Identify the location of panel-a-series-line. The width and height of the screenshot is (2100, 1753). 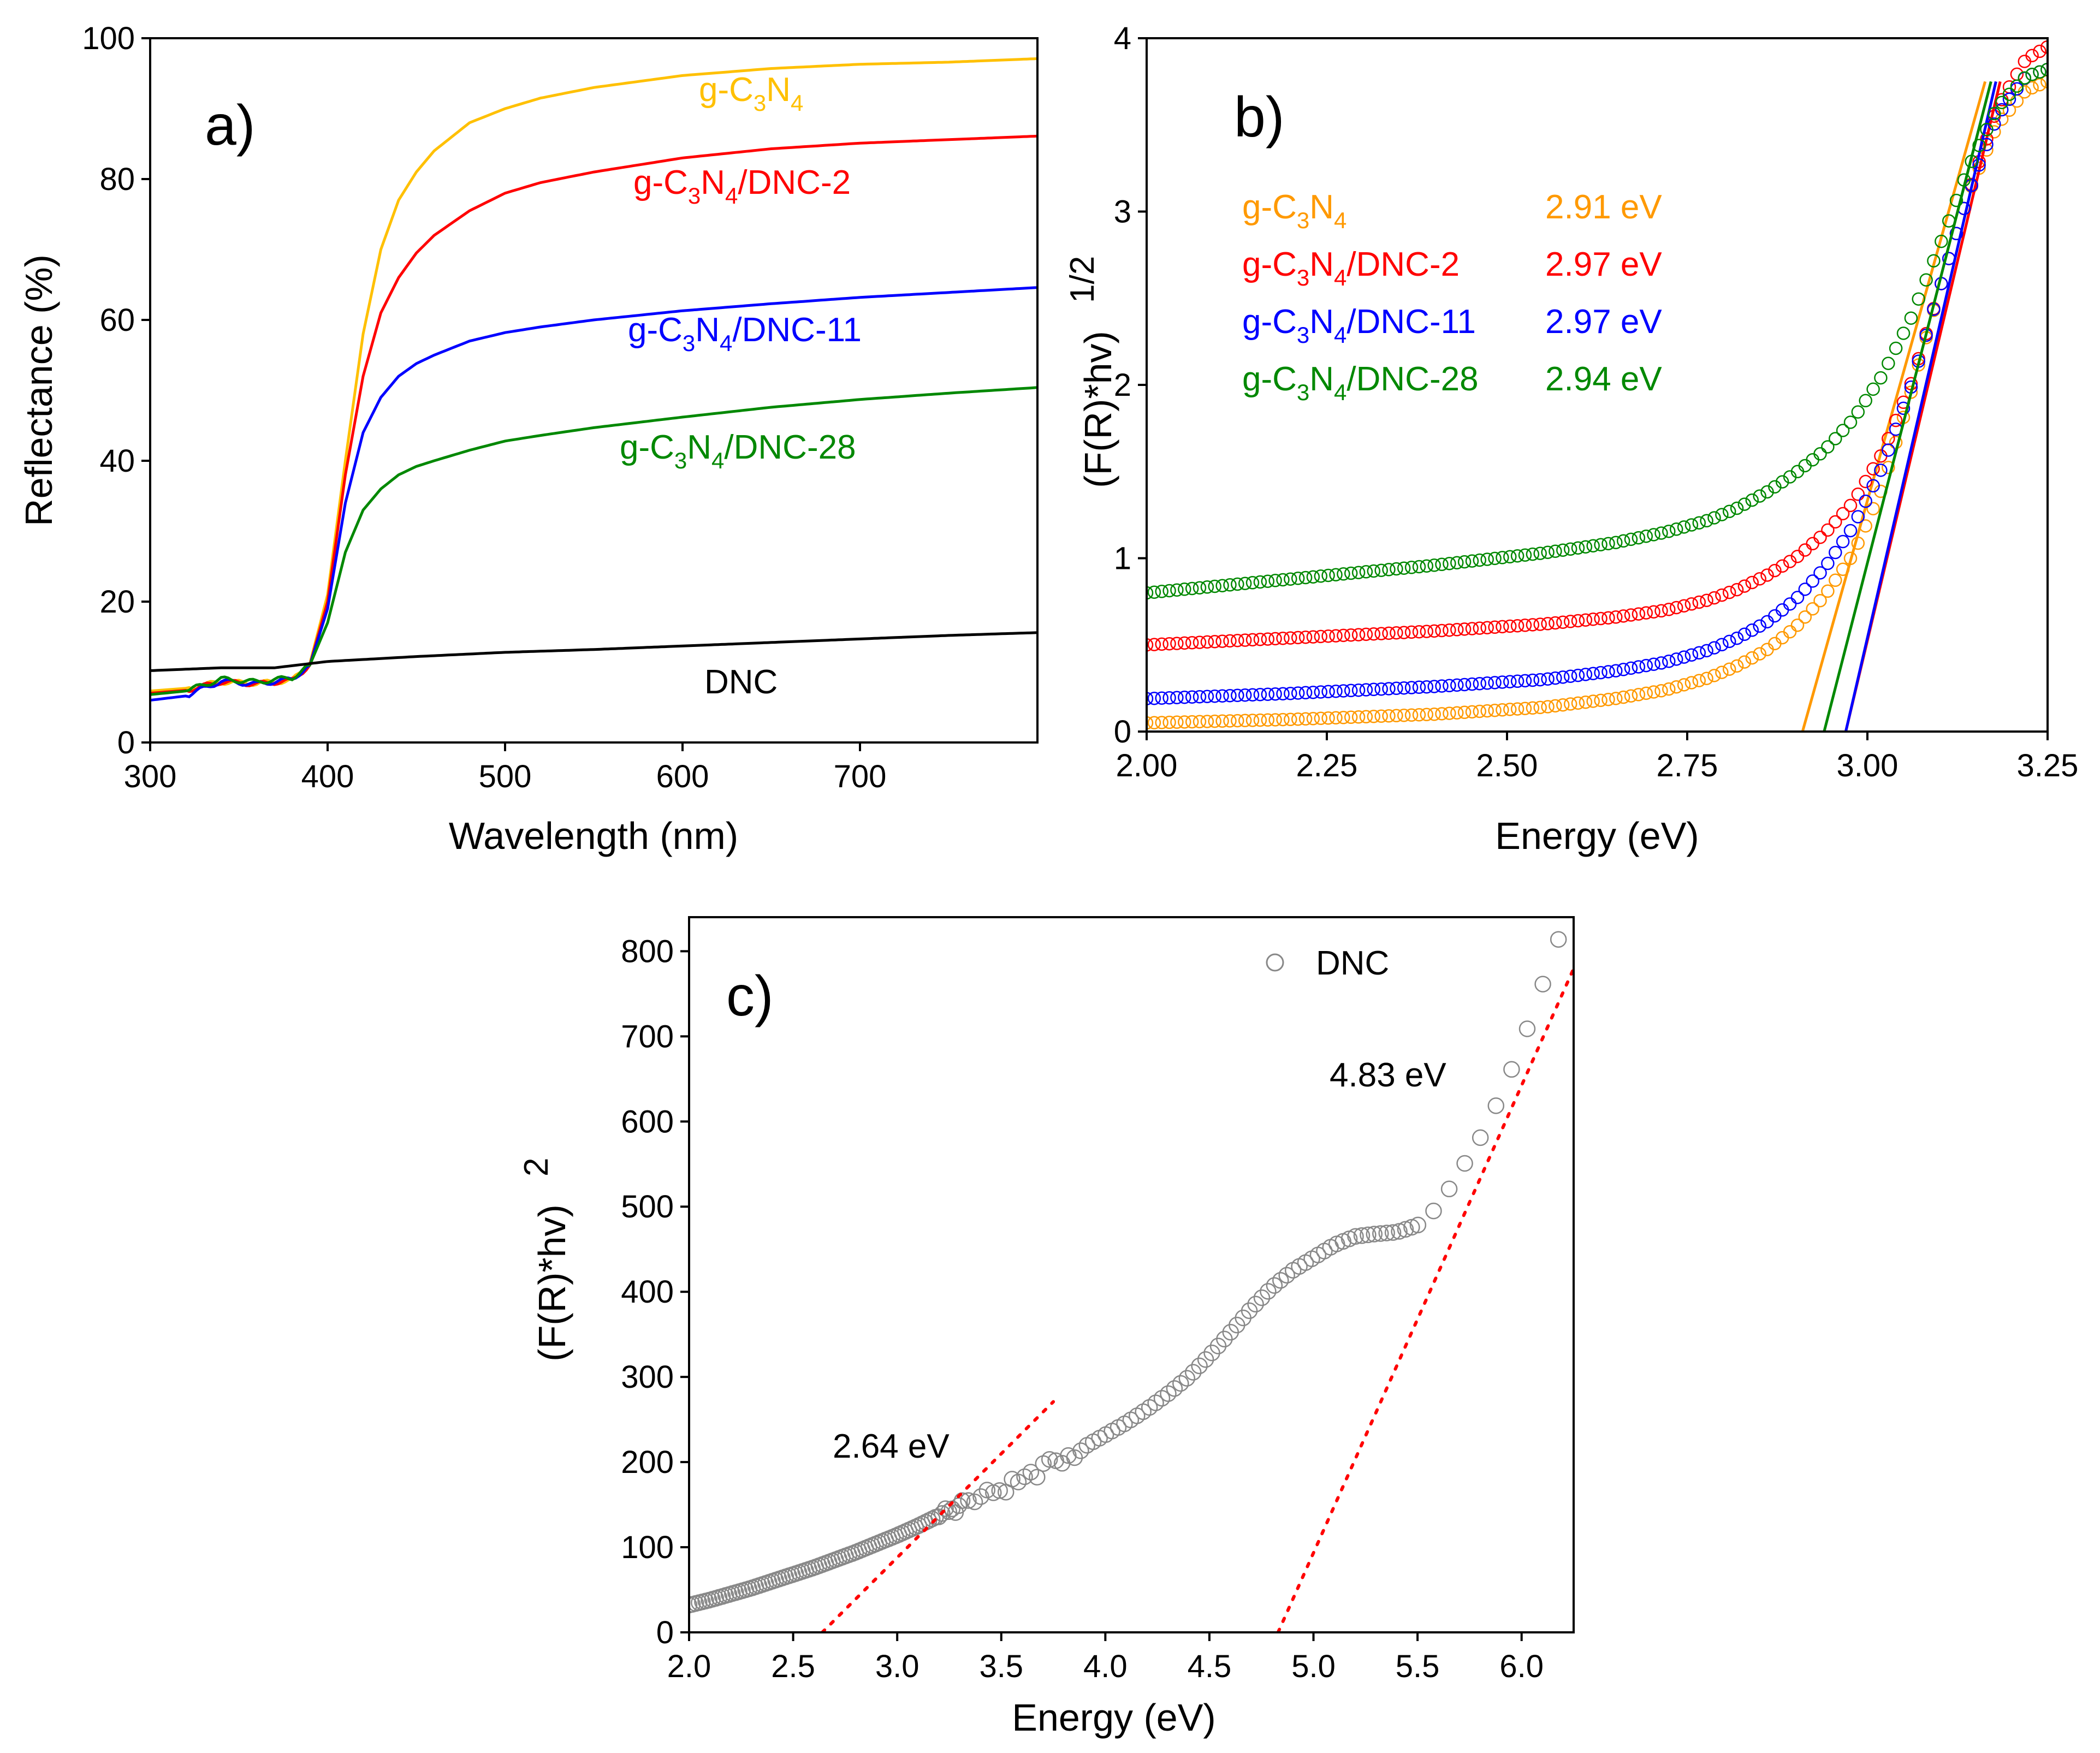
(593, 652).